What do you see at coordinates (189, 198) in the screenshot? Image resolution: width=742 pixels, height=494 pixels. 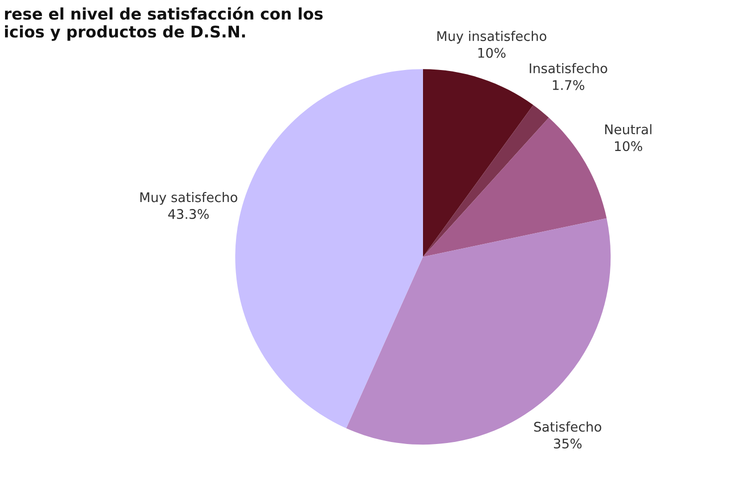 I see `slice-label: Muy satisfecho` at bounding box center [189, 198].